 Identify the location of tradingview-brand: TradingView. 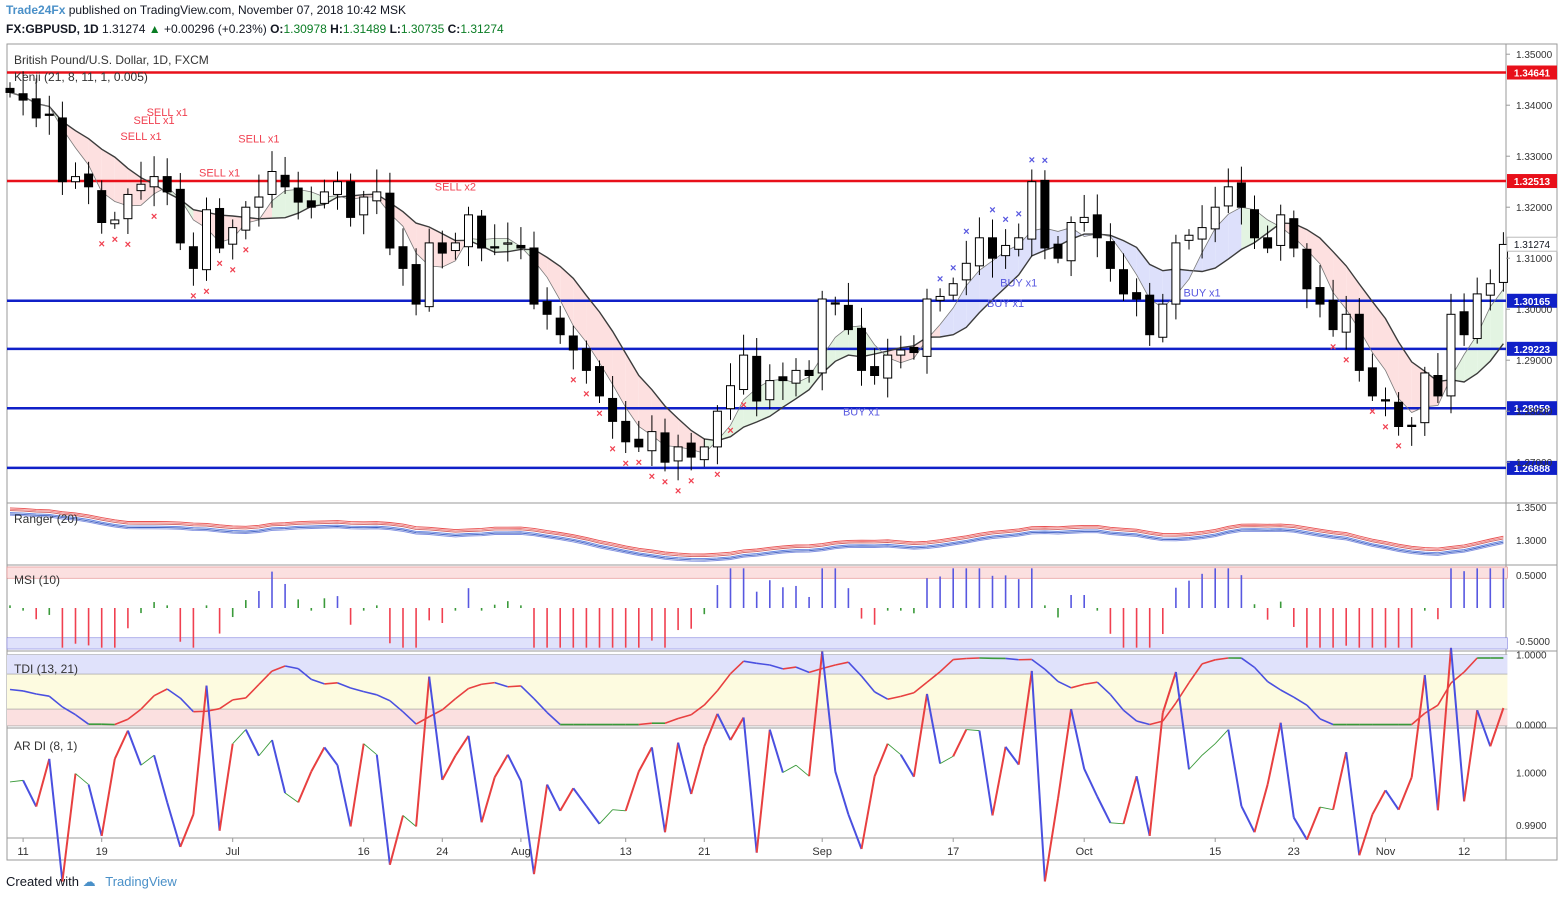
(141, 881).